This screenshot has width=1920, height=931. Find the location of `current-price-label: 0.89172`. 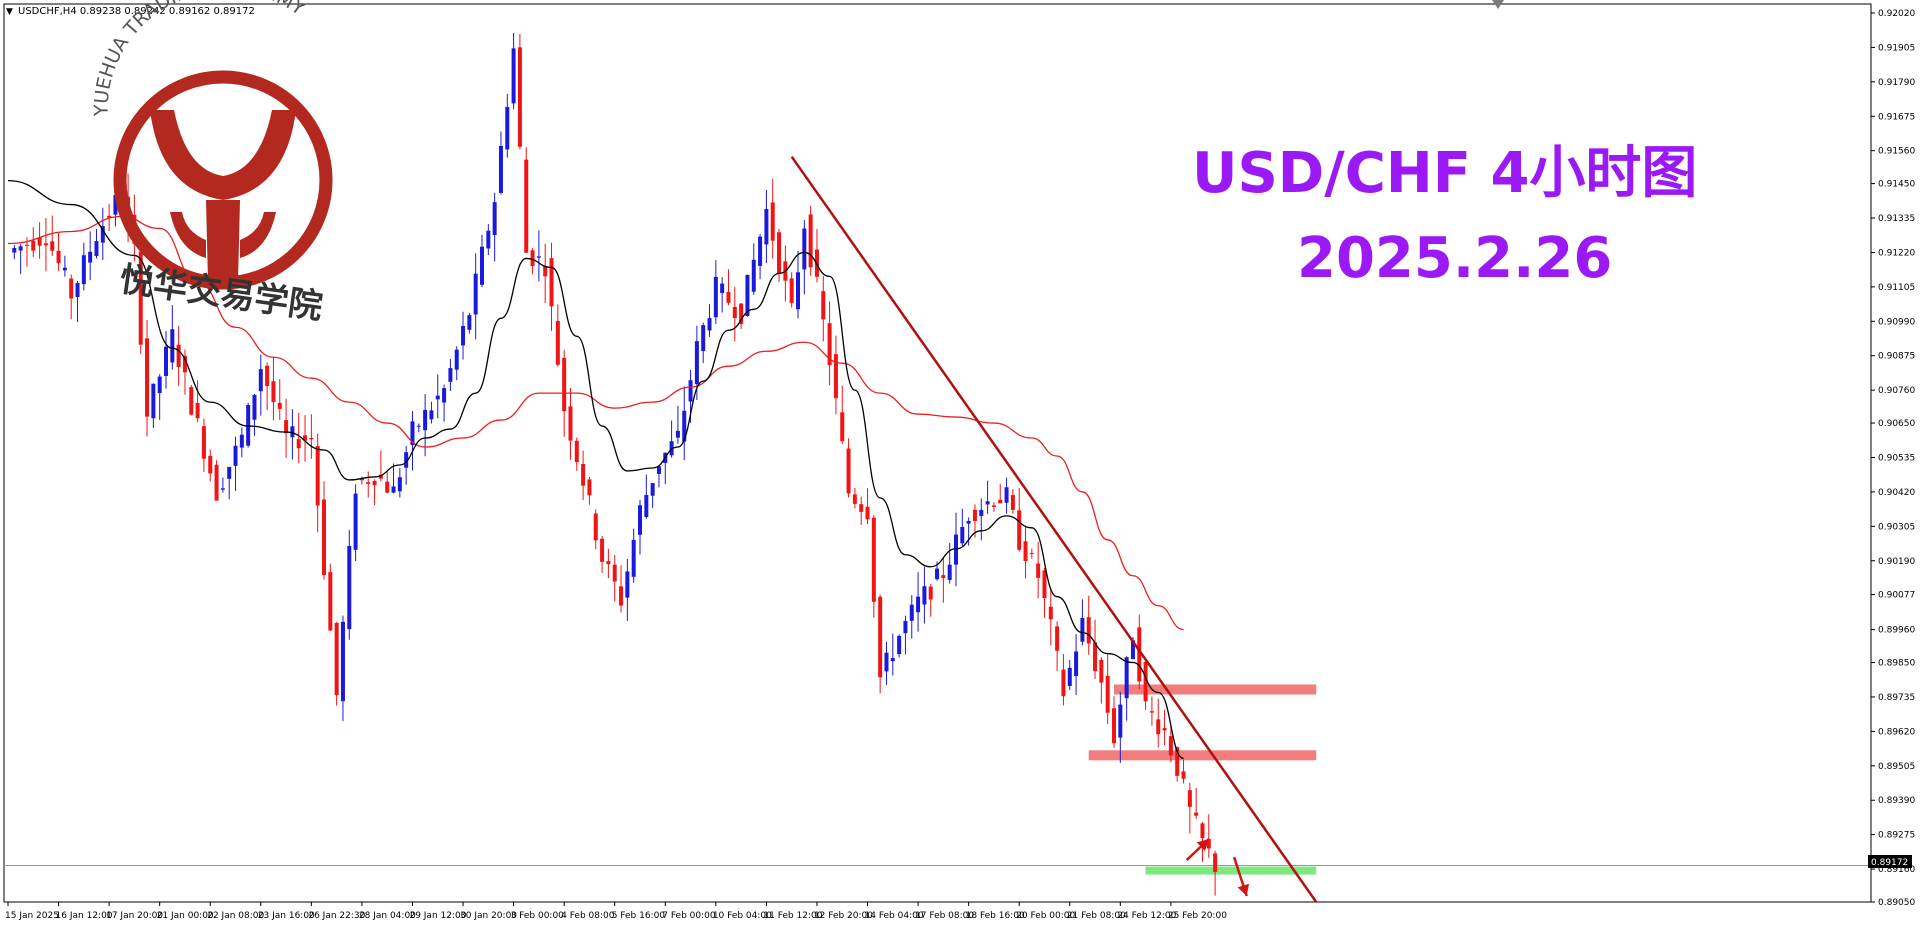

current-price-label: 0.89172 is located at coordinates (1889, 863).